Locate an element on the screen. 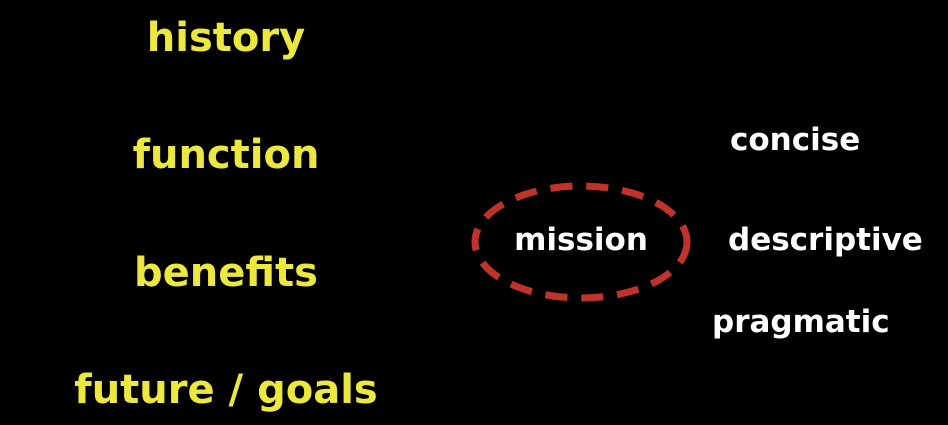  oval-outline is located at coordinates (581, 242).